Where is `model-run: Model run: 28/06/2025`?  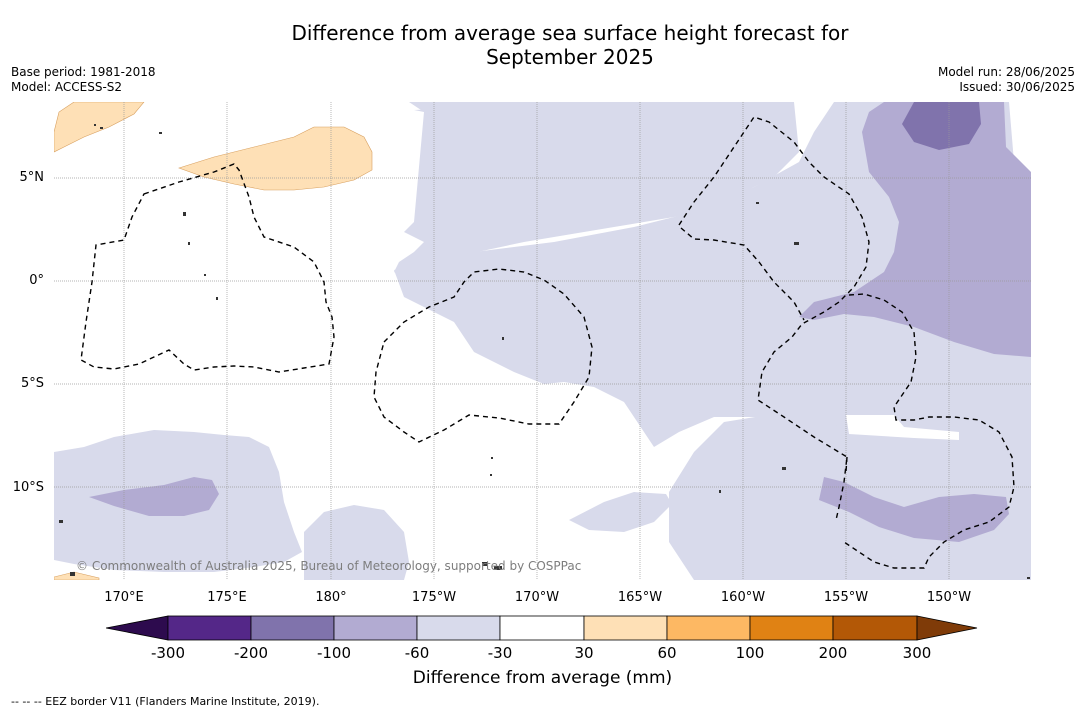 model-run: Model run: 28/06/2025 is located at coordinates (1006, 72).